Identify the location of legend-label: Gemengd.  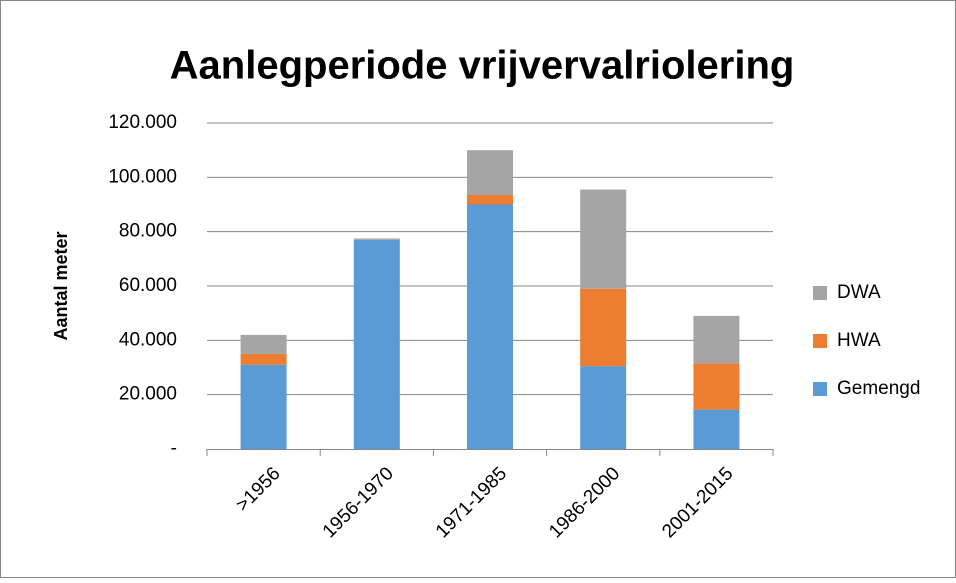
(878, 388).